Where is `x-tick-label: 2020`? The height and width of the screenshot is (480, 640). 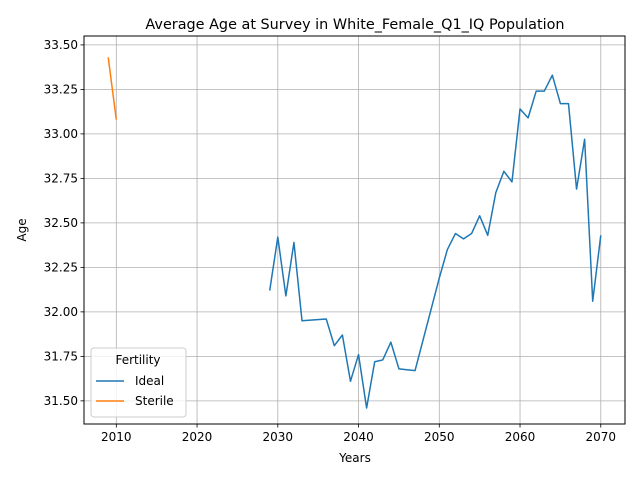
x-tick-label: 2020 is located at coordinates (197, 437).